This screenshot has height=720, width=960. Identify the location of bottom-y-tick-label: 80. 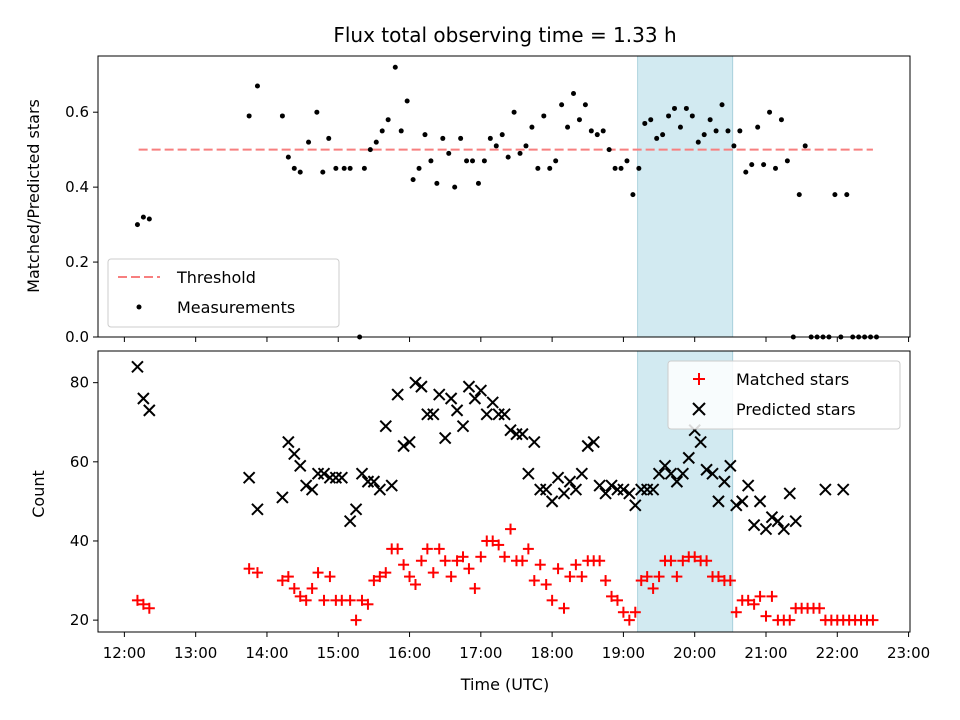
(79, 383).